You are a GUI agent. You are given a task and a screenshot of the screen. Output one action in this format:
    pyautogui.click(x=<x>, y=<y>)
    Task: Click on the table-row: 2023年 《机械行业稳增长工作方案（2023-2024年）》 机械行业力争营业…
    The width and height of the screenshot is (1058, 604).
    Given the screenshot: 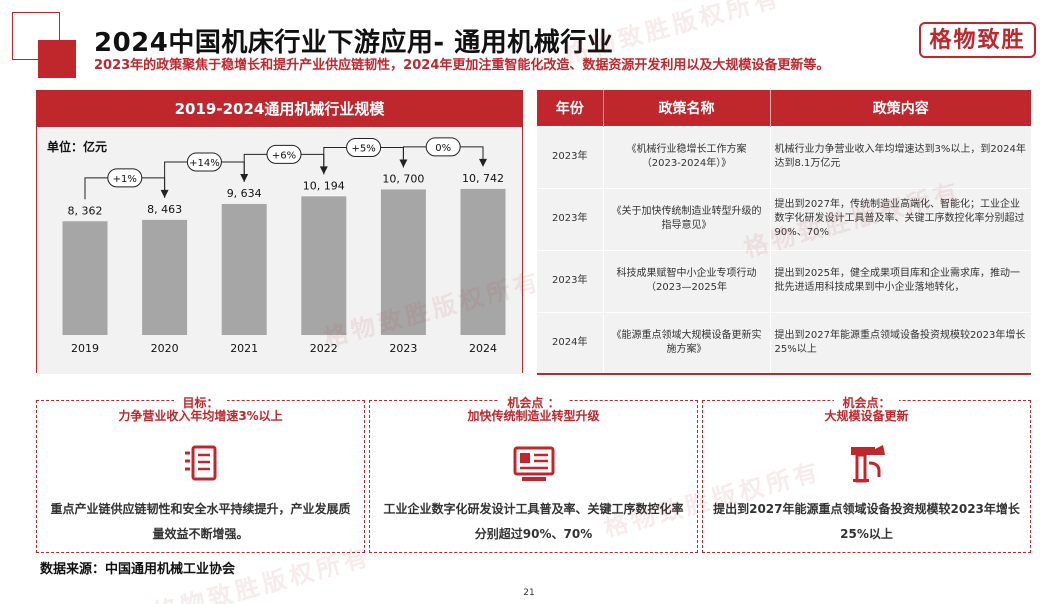 What is the action you would take?
    pyautogui.click(x=784, y=156)
    